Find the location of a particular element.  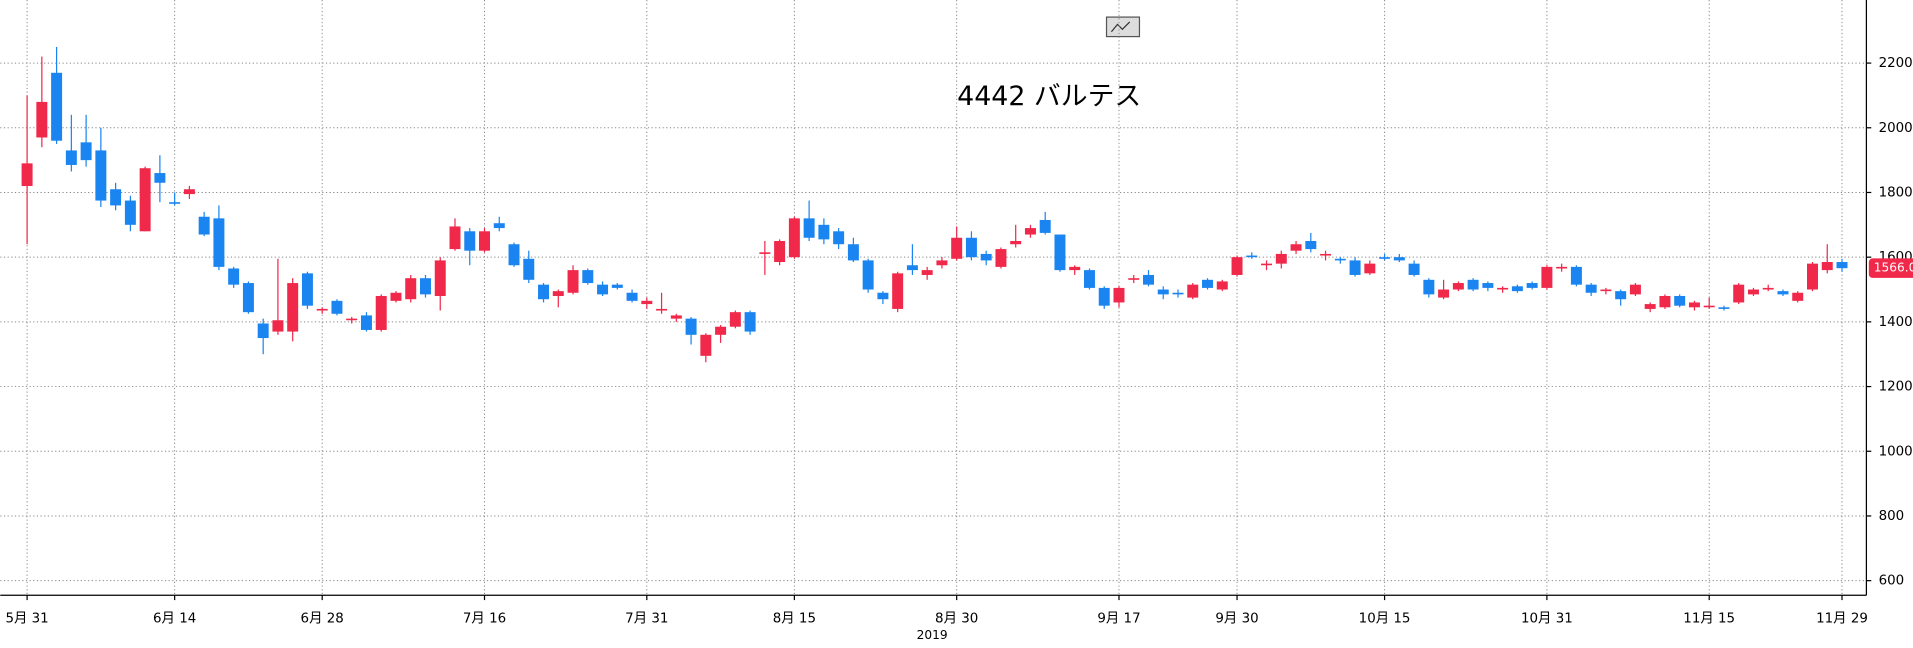

chart-type-button is located at coordinates (1123, 27).